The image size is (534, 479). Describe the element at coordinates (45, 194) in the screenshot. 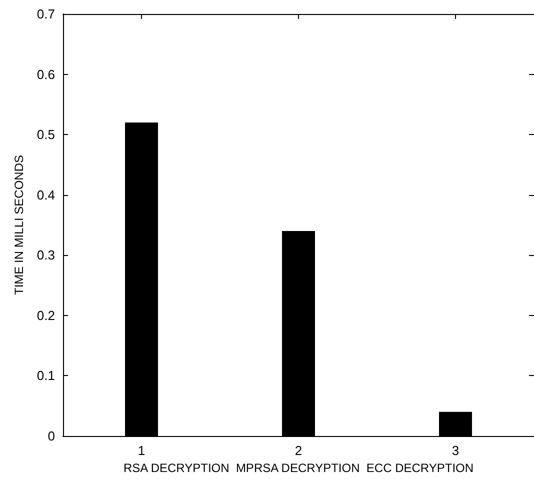

I see `y-tick-label: 0.4` at that location.